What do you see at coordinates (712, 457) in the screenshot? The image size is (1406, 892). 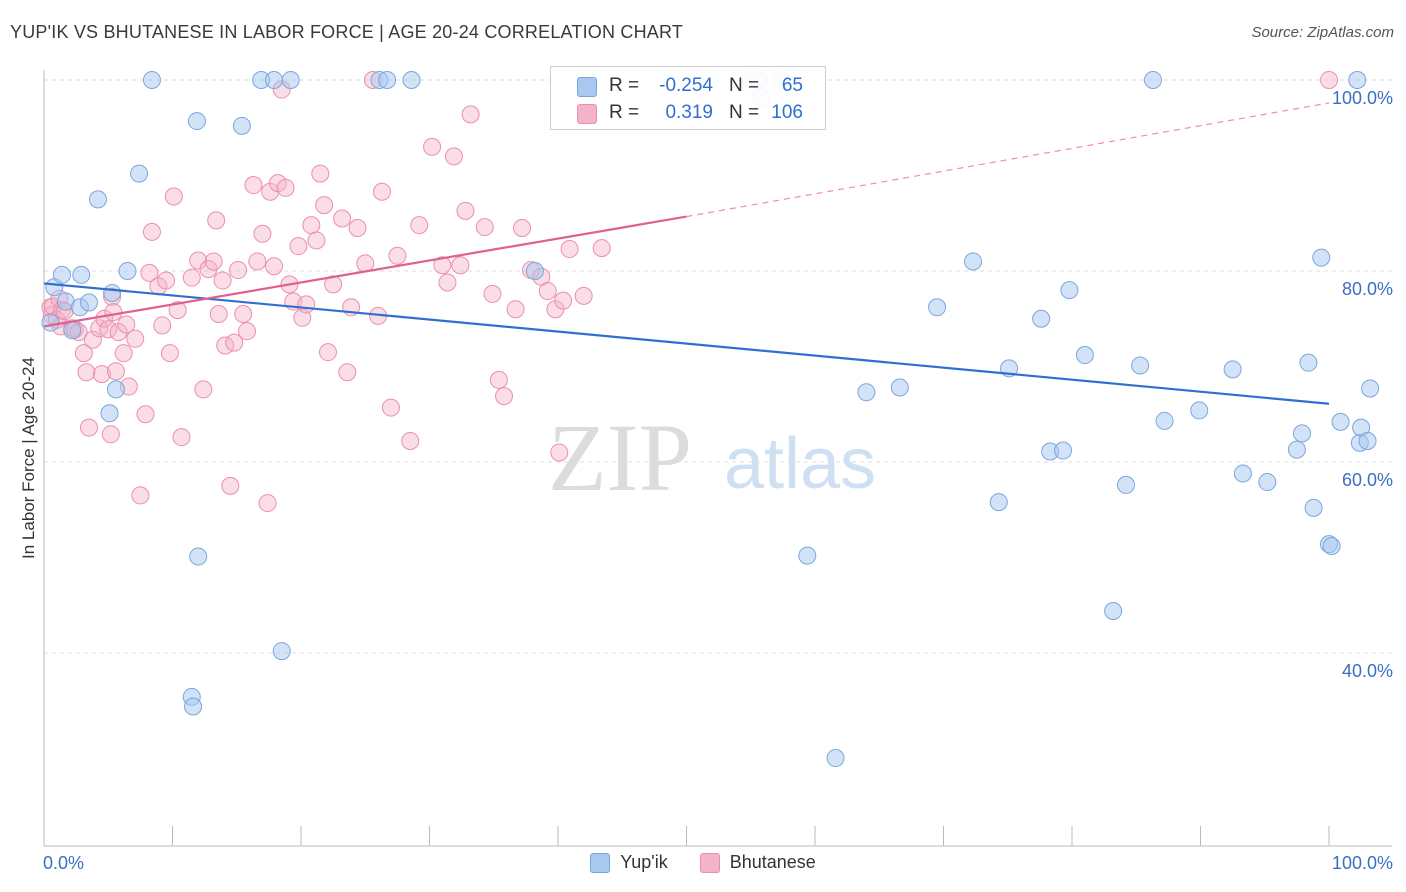 I see `watermark: ZIP atlas` at bounding box center [712, 457].